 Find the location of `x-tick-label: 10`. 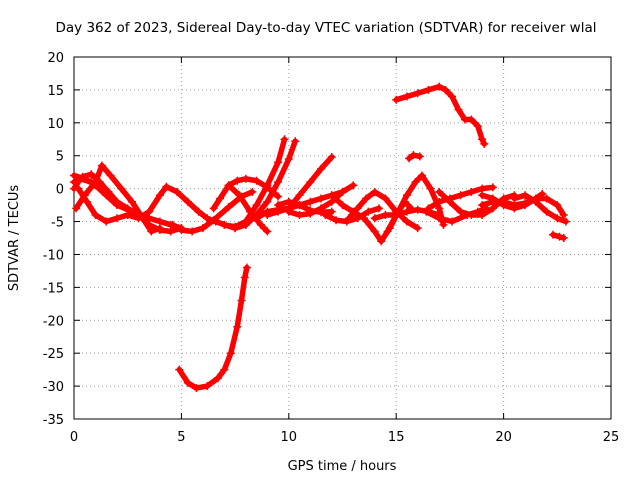

x-tick-label: 10 is located at coordinates (289, 437).